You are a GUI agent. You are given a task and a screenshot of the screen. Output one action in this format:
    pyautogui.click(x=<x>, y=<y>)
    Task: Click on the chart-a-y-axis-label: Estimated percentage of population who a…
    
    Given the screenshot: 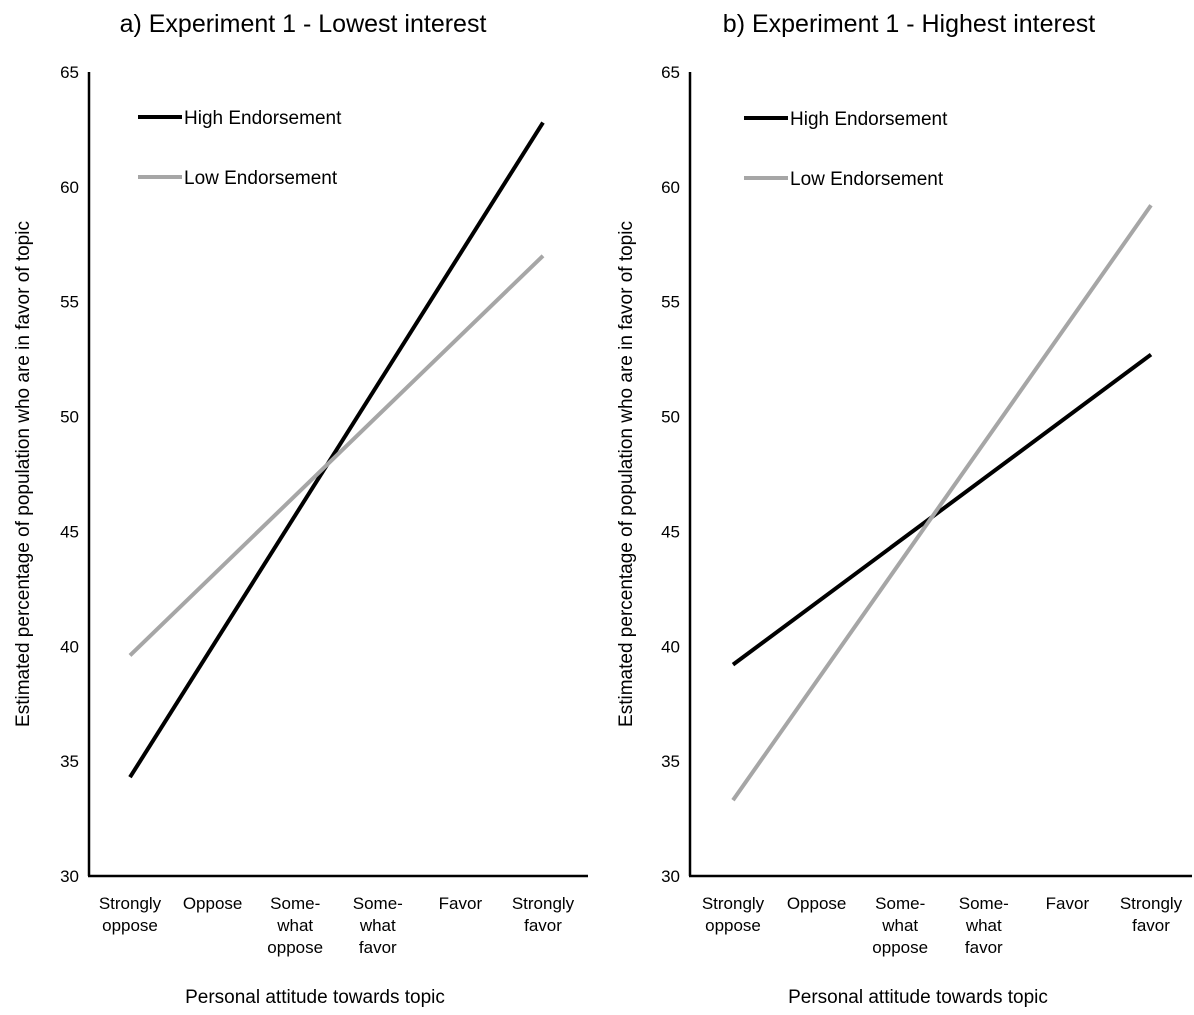 What is the action you would take?
    pyautogui.click(x=23, y=474)
    